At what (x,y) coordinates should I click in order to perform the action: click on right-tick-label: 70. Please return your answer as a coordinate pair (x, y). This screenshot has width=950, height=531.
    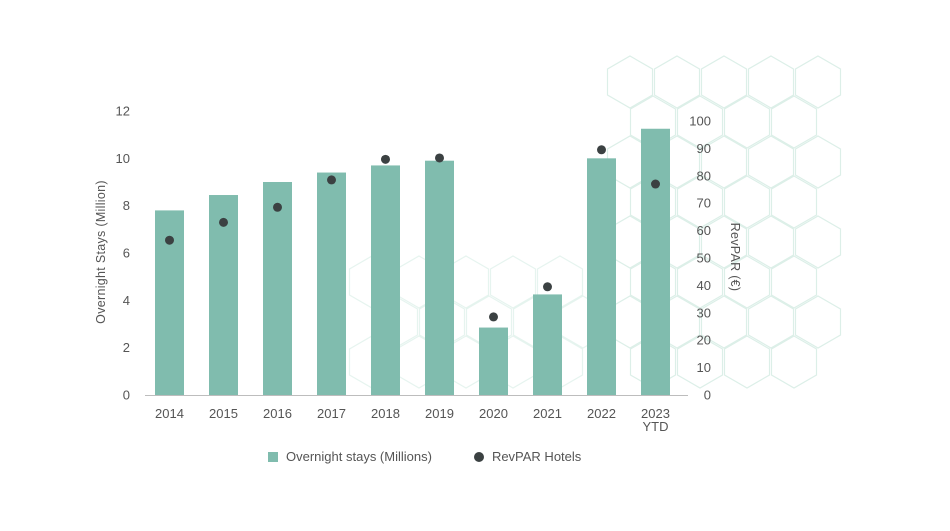
    Looking at the image, I should click on (704, 203).